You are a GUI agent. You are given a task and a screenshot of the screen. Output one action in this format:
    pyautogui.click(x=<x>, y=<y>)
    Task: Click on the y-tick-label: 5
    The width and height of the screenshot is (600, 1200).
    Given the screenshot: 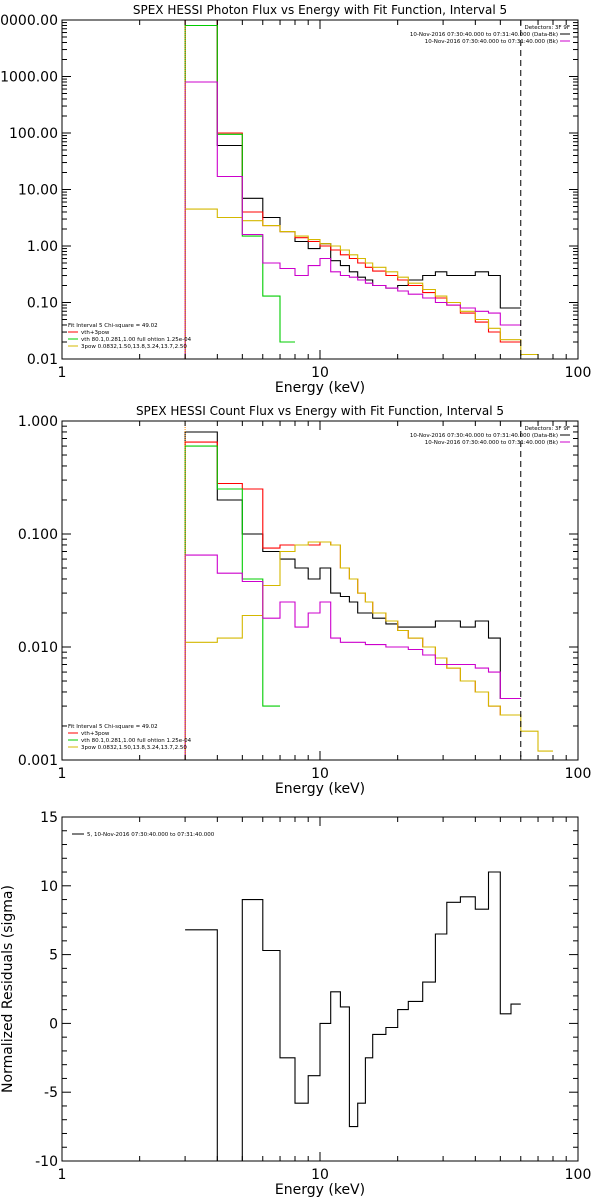 What is the action you would take?
    pyautogui.click(x=53, y=956)
    